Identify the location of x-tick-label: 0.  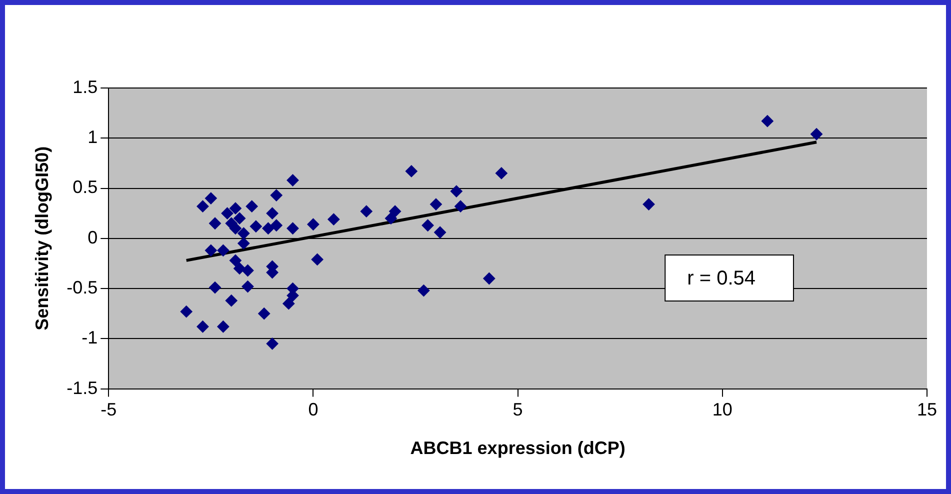
(313, 410).